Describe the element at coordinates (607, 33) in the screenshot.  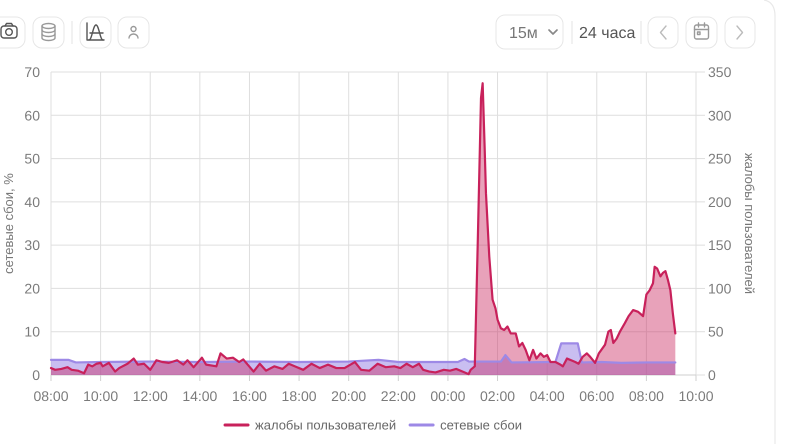
I see `text: 24 часа` at that location.